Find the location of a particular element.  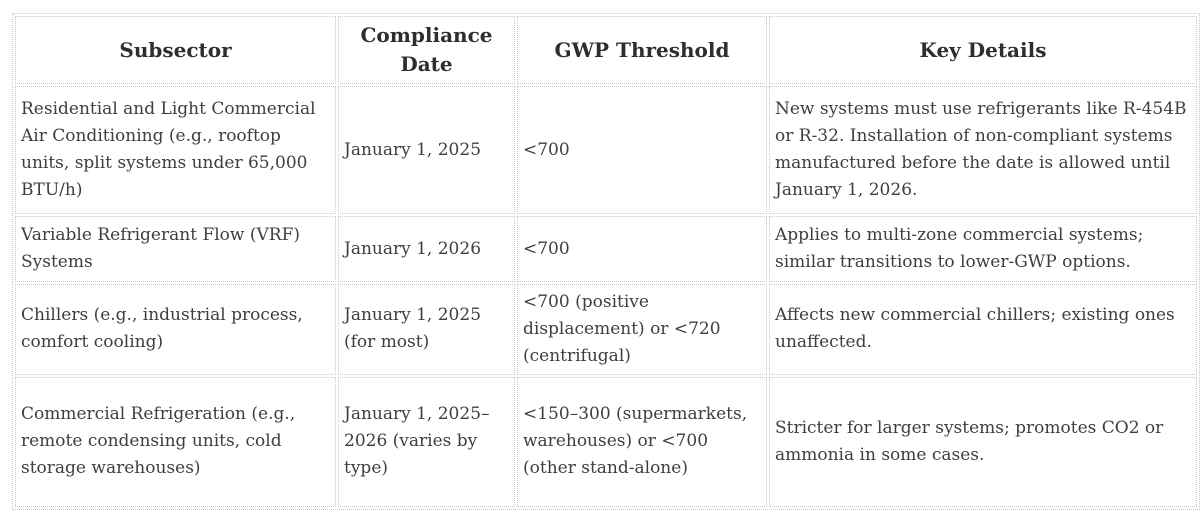

cell-subsector: Variable Refrigerant Flow (VRF) Systems is located at coordinates (175, 249).